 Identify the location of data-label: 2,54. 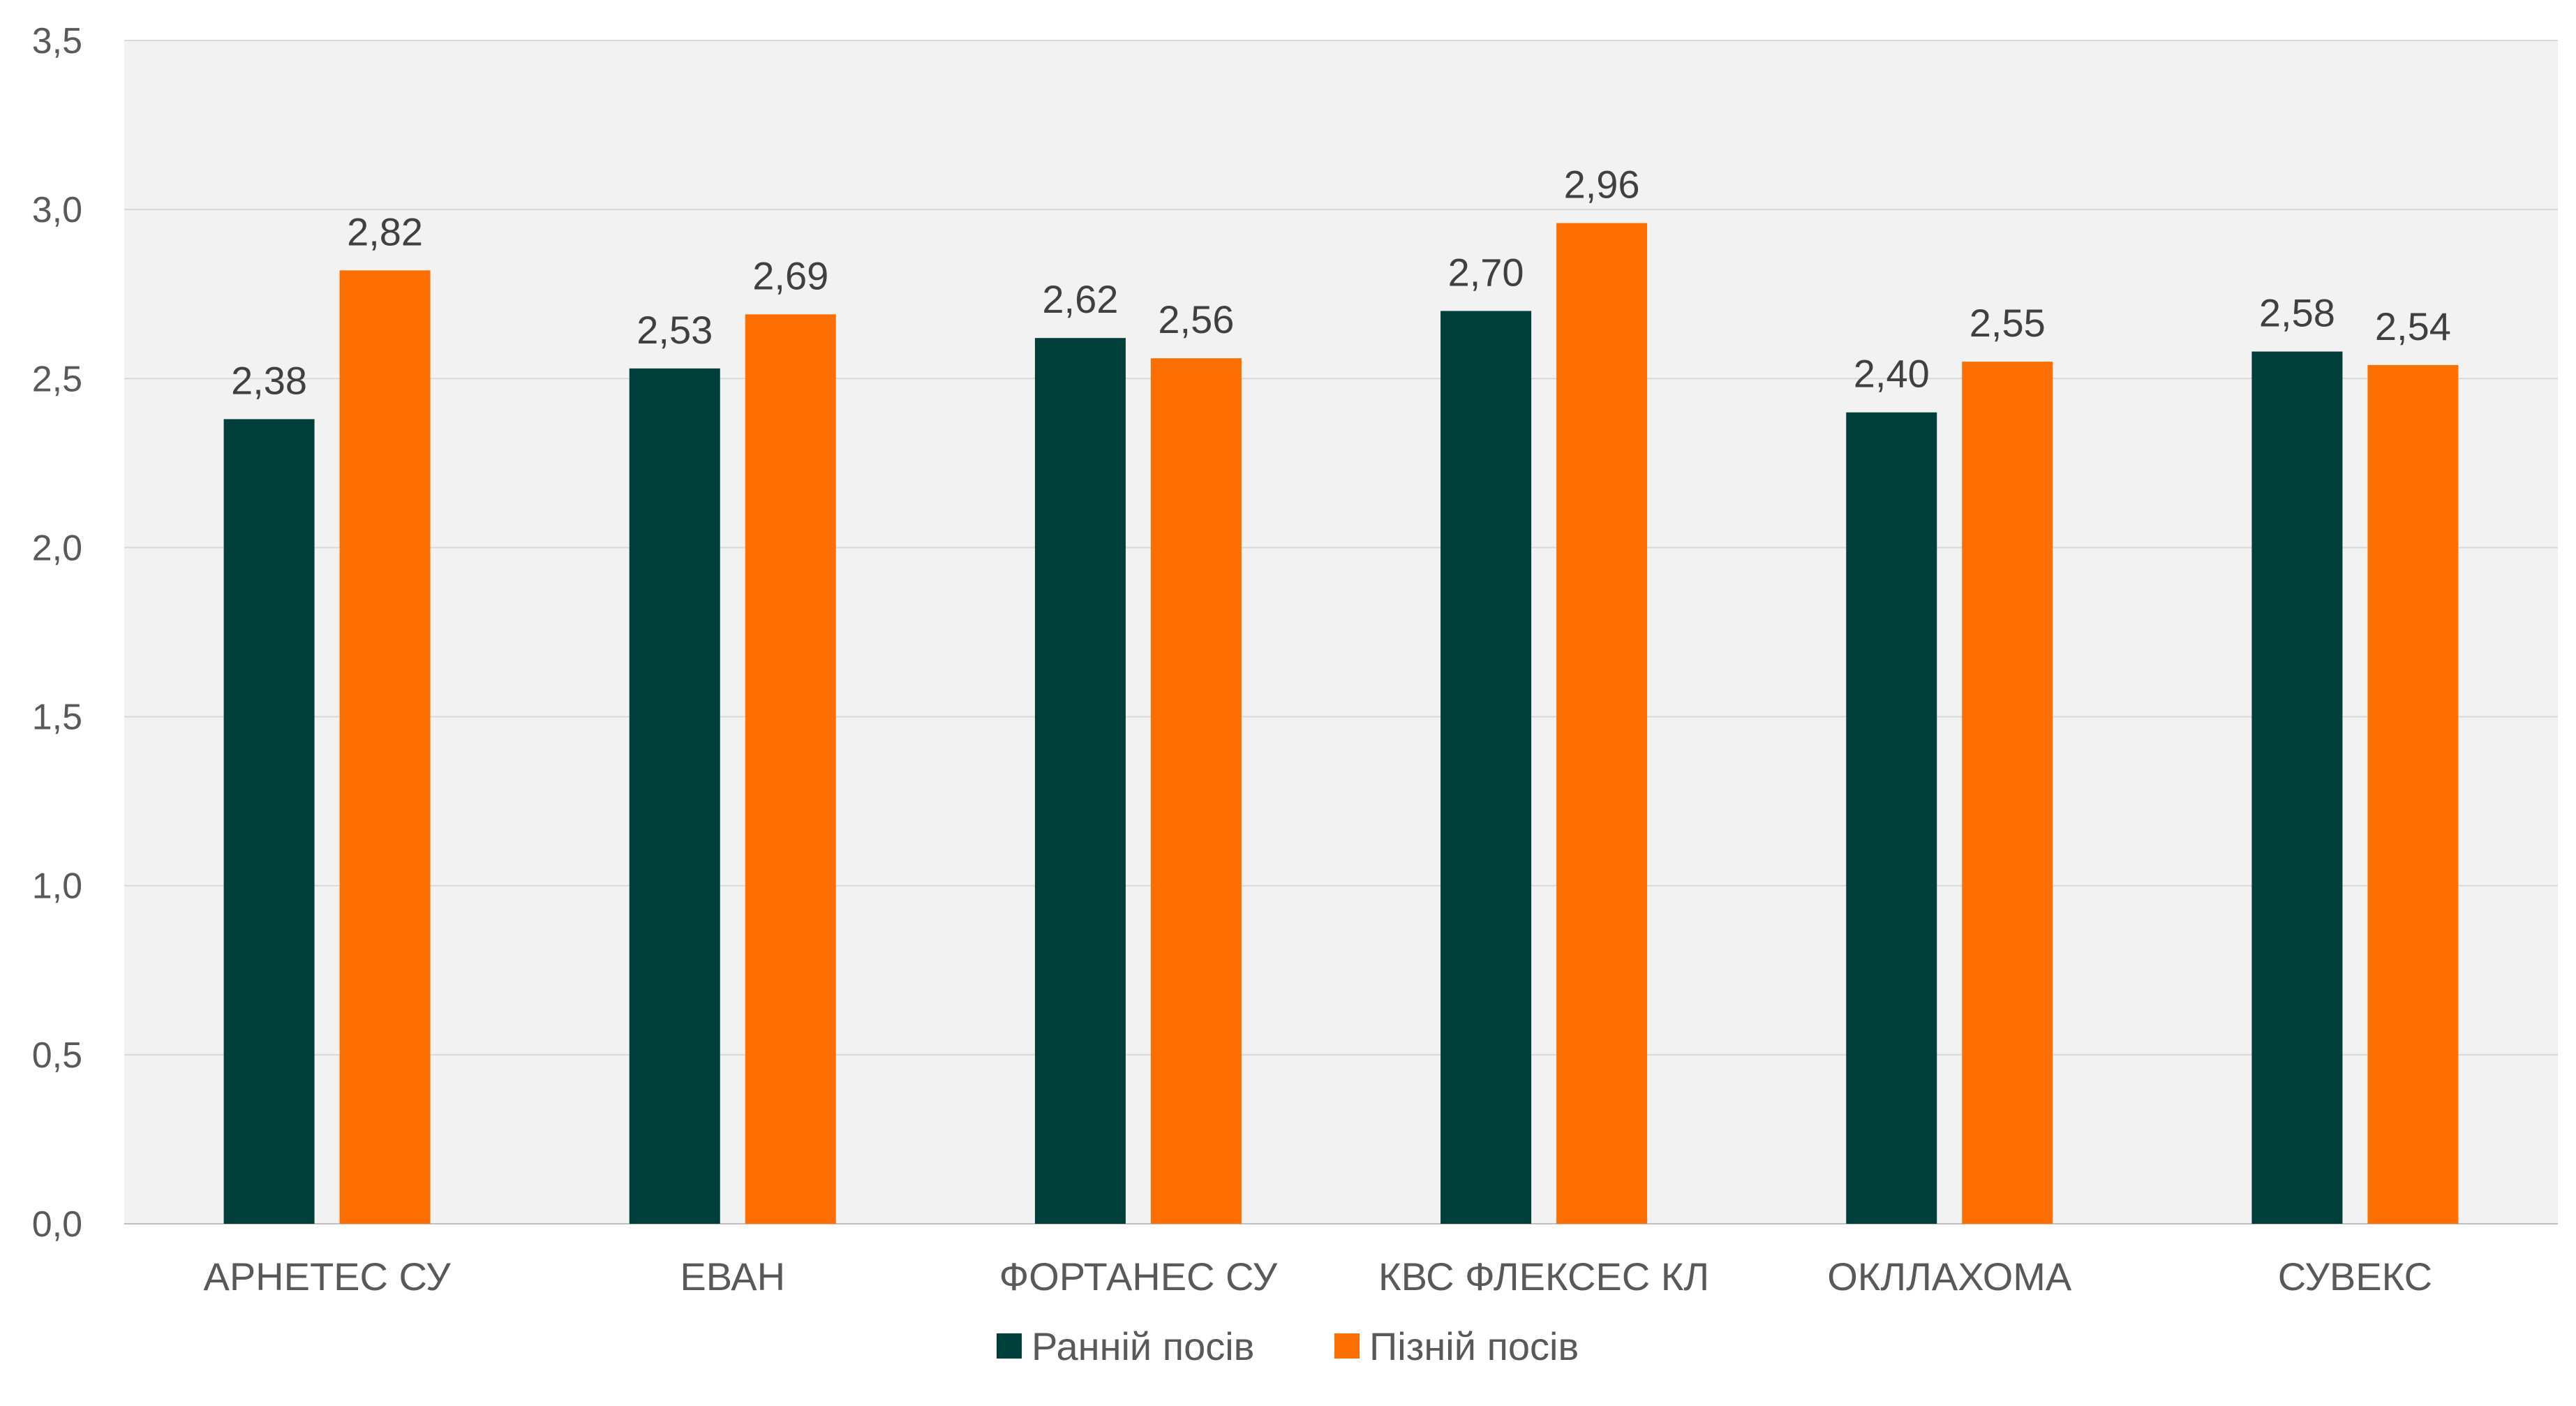
(2413, 326).